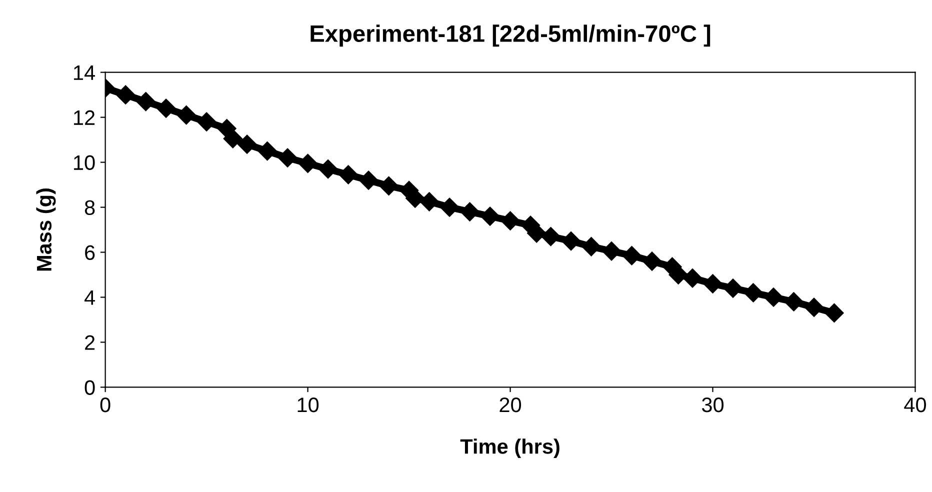 The width and height of the screenshot is (932, 492). I want to click on x-tick-label: 40, so click(915, 404).